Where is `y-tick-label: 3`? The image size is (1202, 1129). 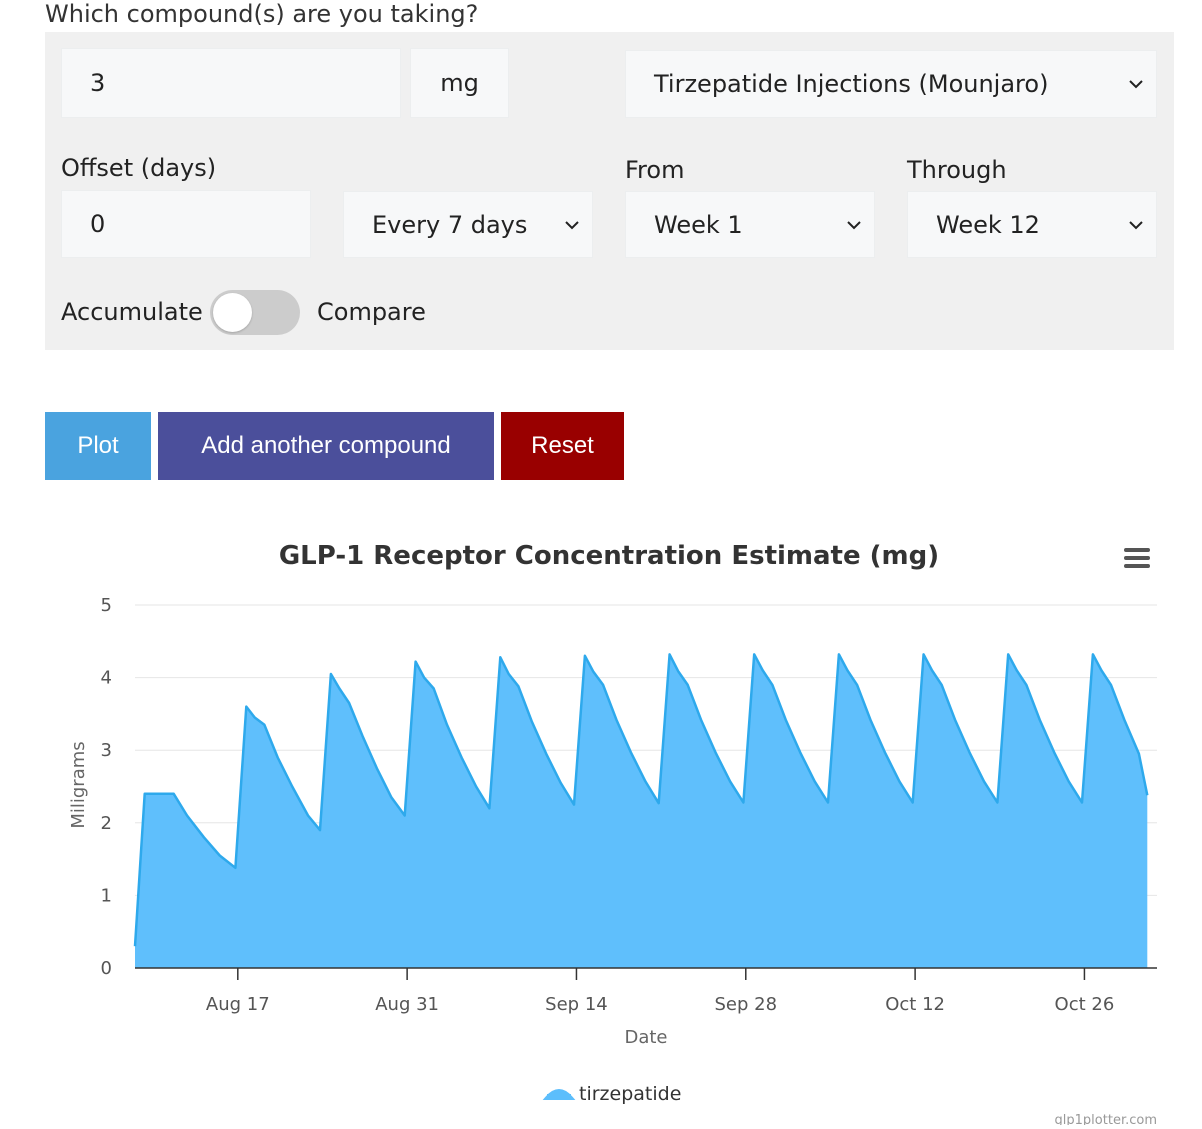
y-tick-label: 3 is located at coordinates (106, 750).